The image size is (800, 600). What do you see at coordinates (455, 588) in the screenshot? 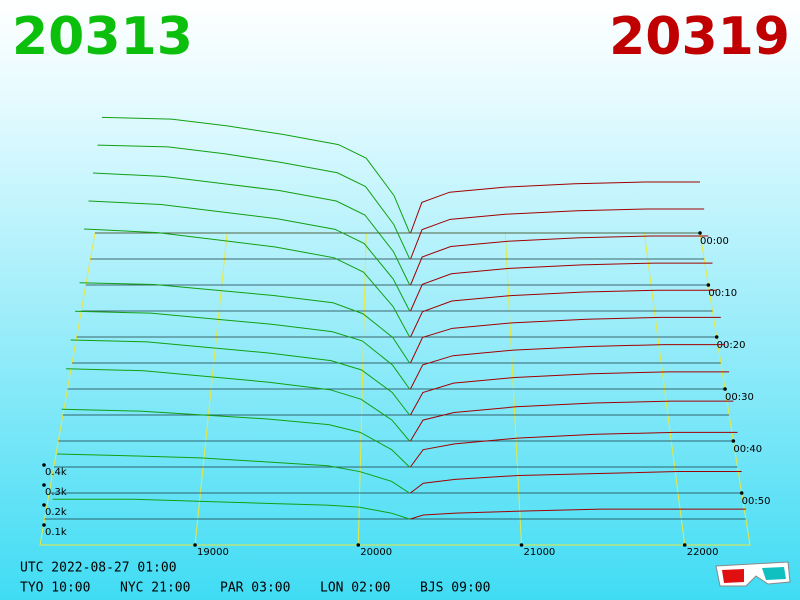
I see `city-clock: BJS 09:00` at bounding box center [455, 588].